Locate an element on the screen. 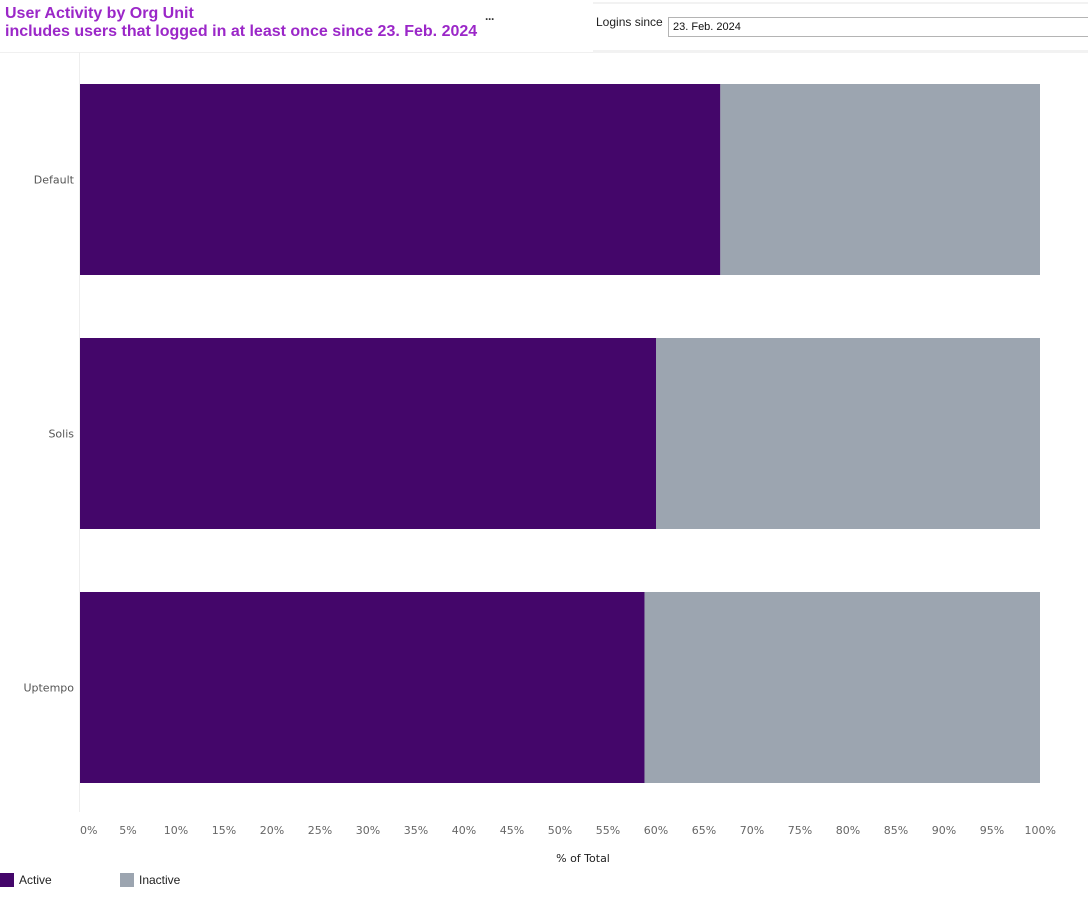 This screenshot has width=1088, height=899. x-tick-label-3: 15% is located at coordinates (224, 830).